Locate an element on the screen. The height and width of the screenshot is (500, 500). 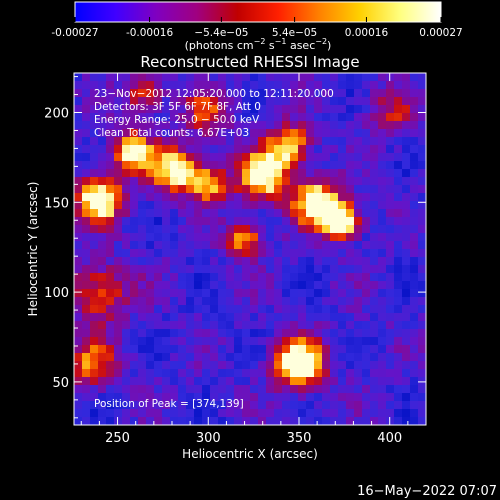
overlay-time-range: 23−Nov−2012 12:05:20.000 to 12:11:20.000 is located at coordinates (214, 94).